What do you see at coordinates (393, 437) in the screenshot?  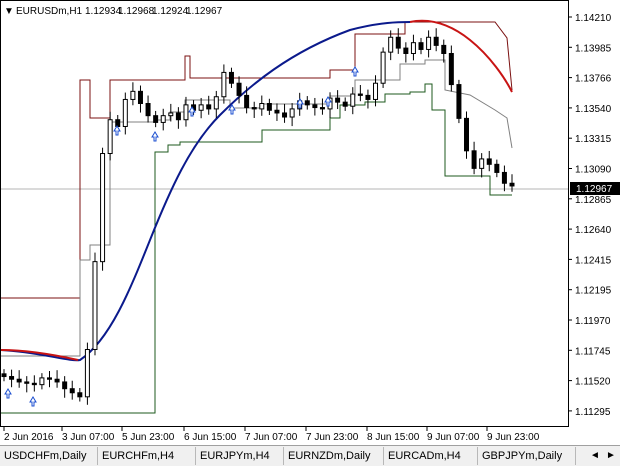 I see `time-tick-label: 8 Jun 15:00` at bounding box center [393, 437].